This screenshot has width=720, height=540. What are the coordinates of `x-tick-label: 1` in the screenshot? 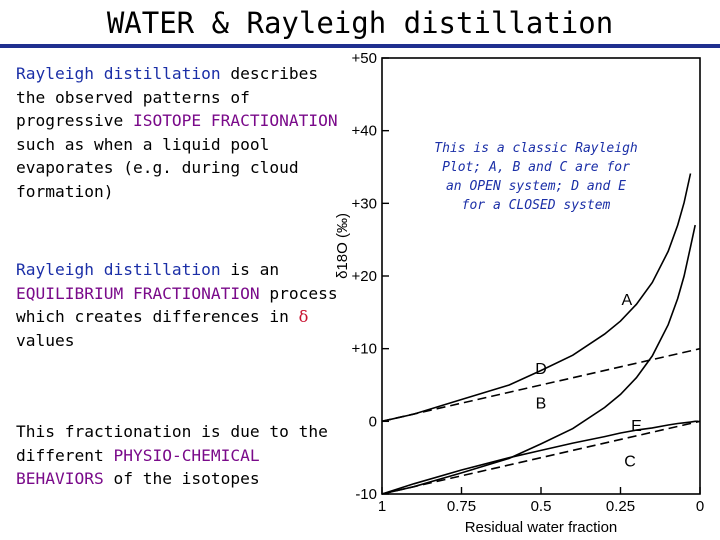 It's located at (382, 506).